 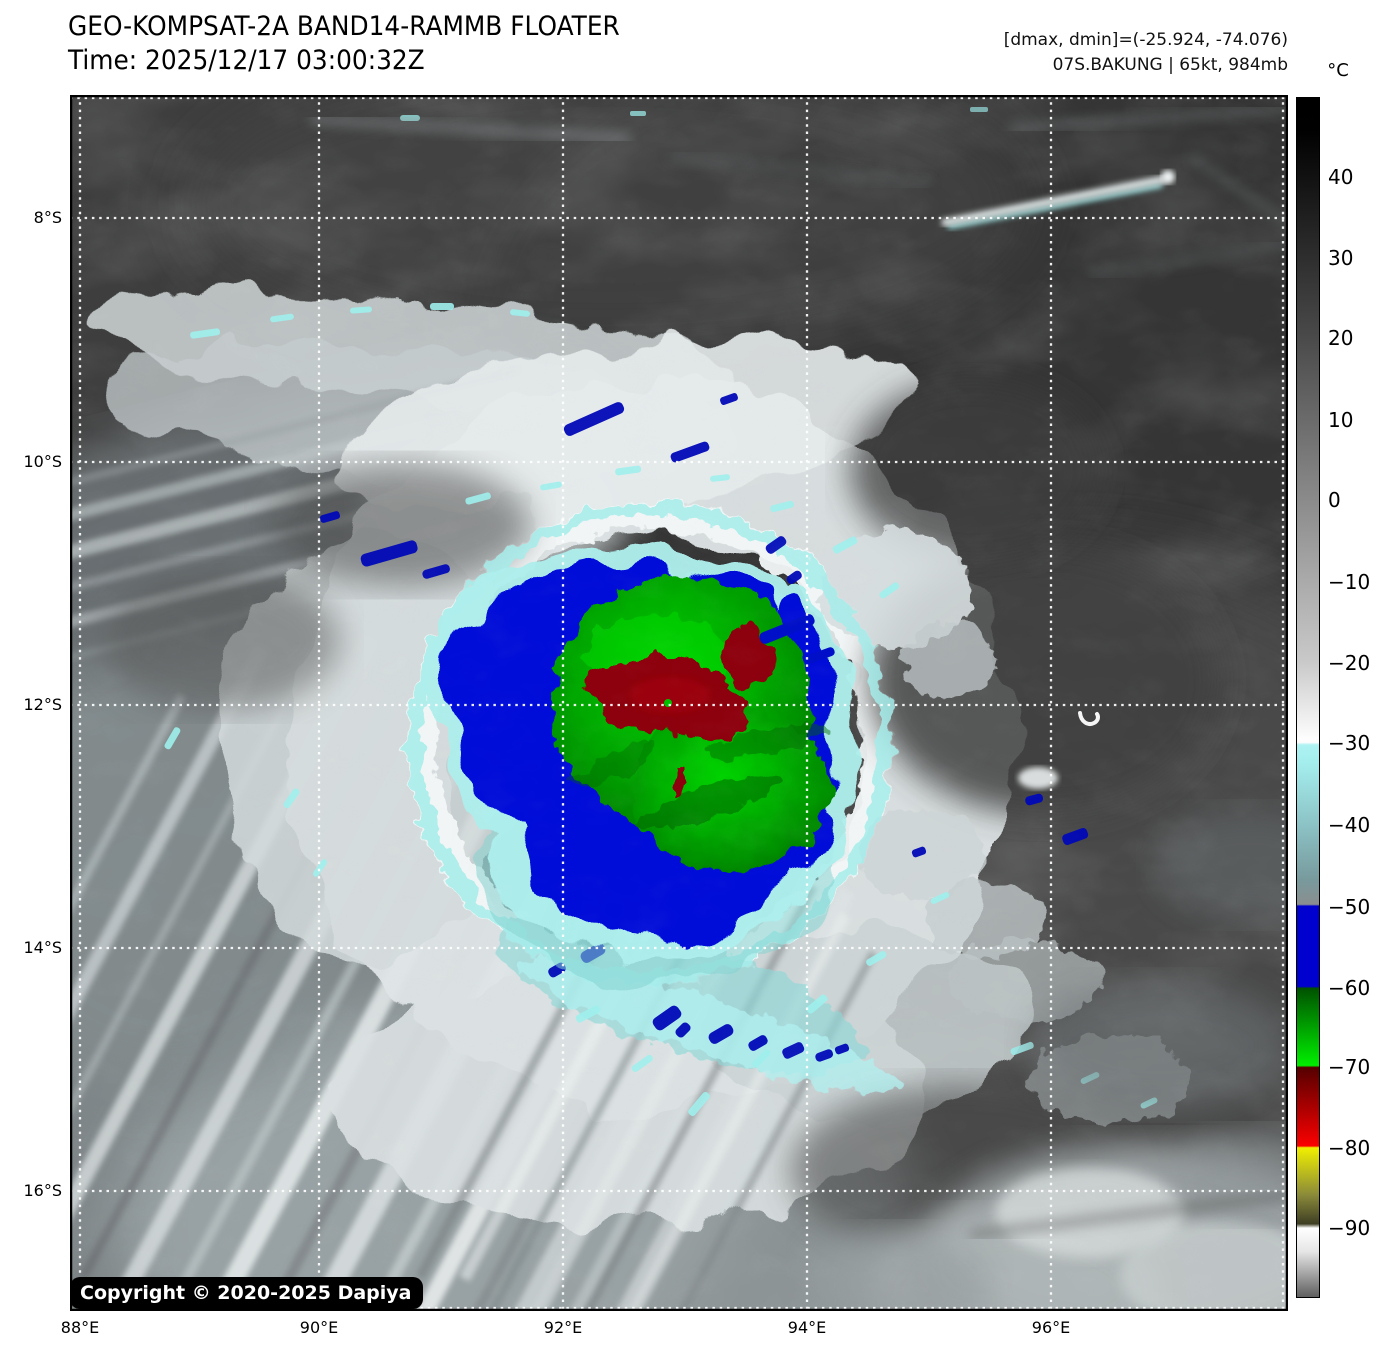 What do you see at coordinates (1349, 582) in the screenshot?
I see `colorbar-tick: −10` at bounding box center [1349, 582].